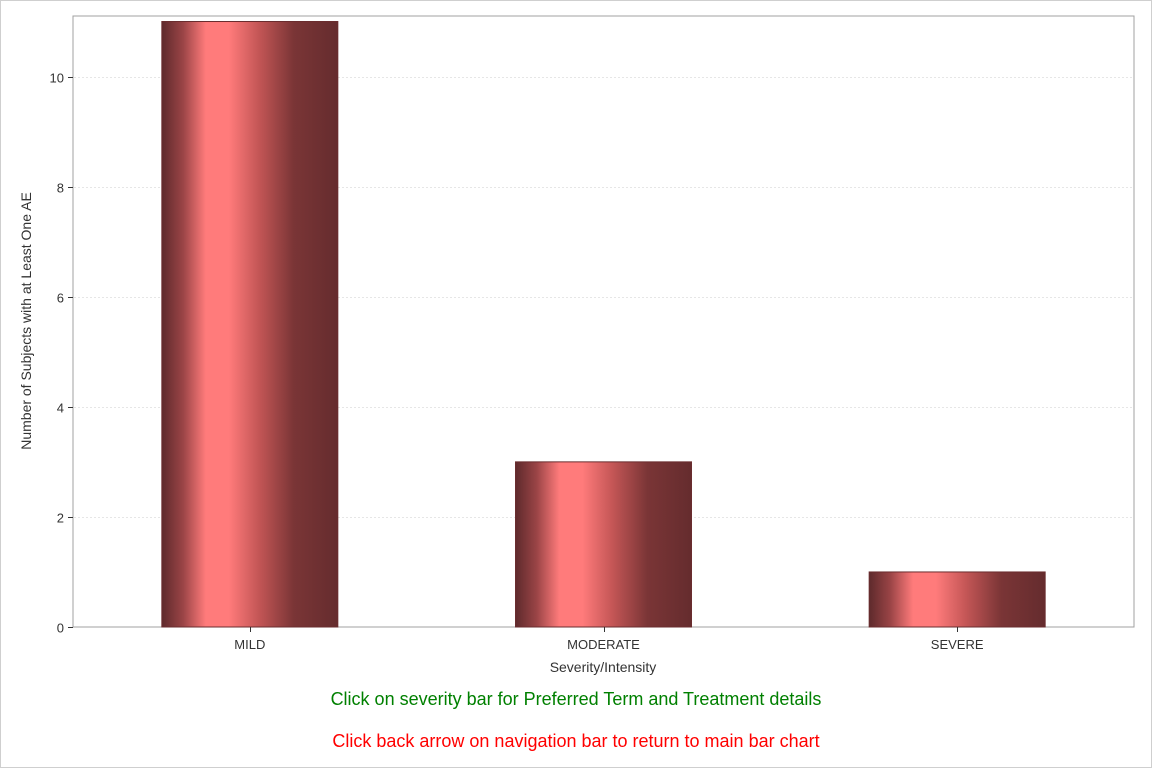 The height and width of the screenshot is (768, 1152). What do you see at coordinates (60, 408) in the screenshot?
I see `y-tick-label: 4` at bounding box center [60, 408].